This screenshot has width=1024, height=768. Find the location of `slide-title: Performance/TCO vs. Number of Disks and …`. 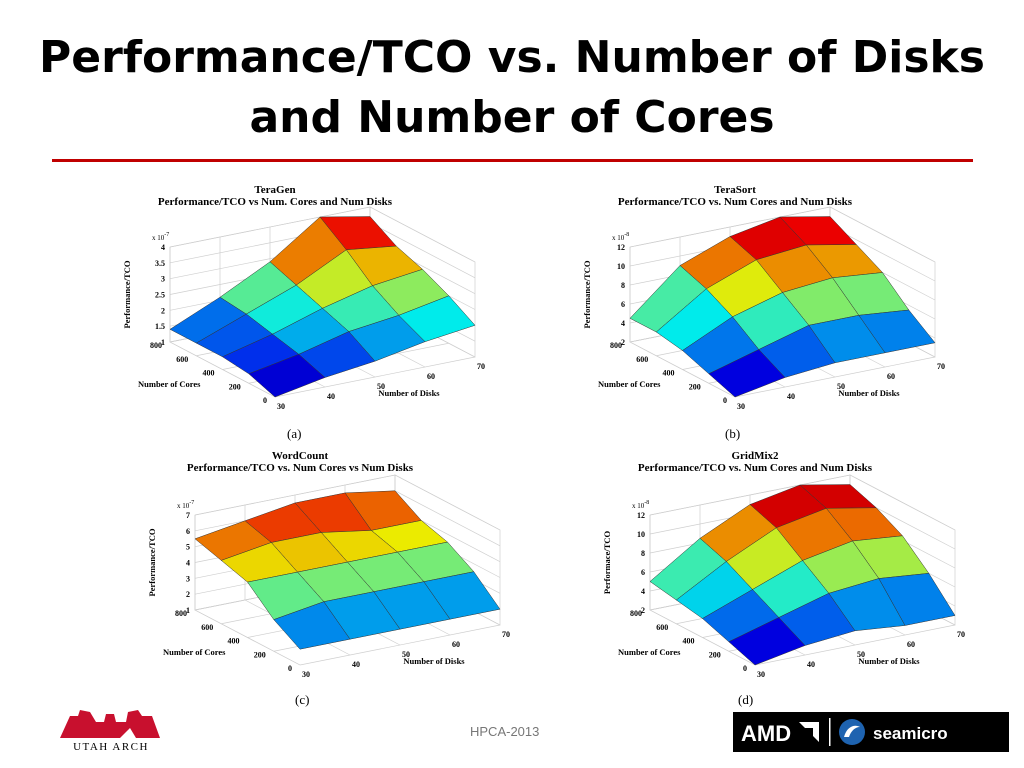

slide-title: Performance/TCO vs. Number of Disks and … is located at coordinates (512, 87).